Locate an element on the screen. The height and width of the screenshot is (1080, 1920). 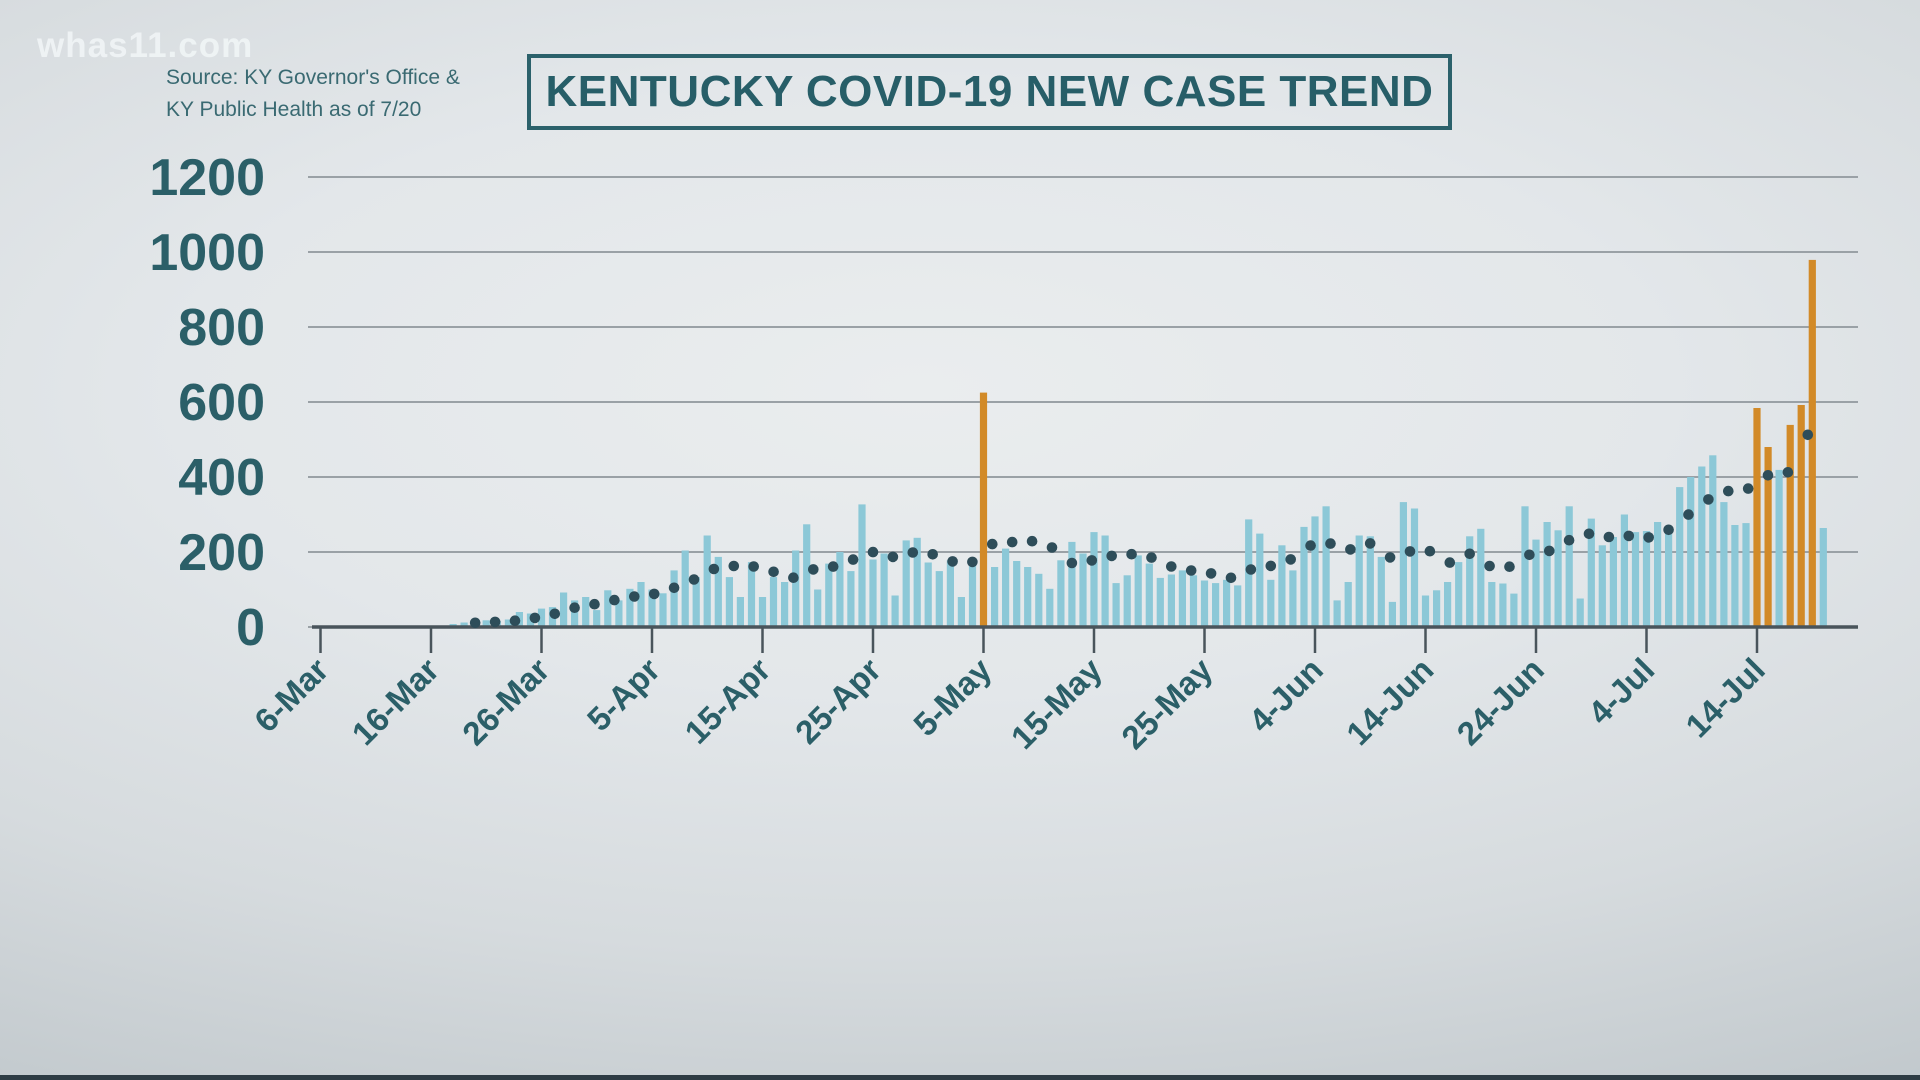
station-logo: whas11.com is located at coordinates (145, 45).